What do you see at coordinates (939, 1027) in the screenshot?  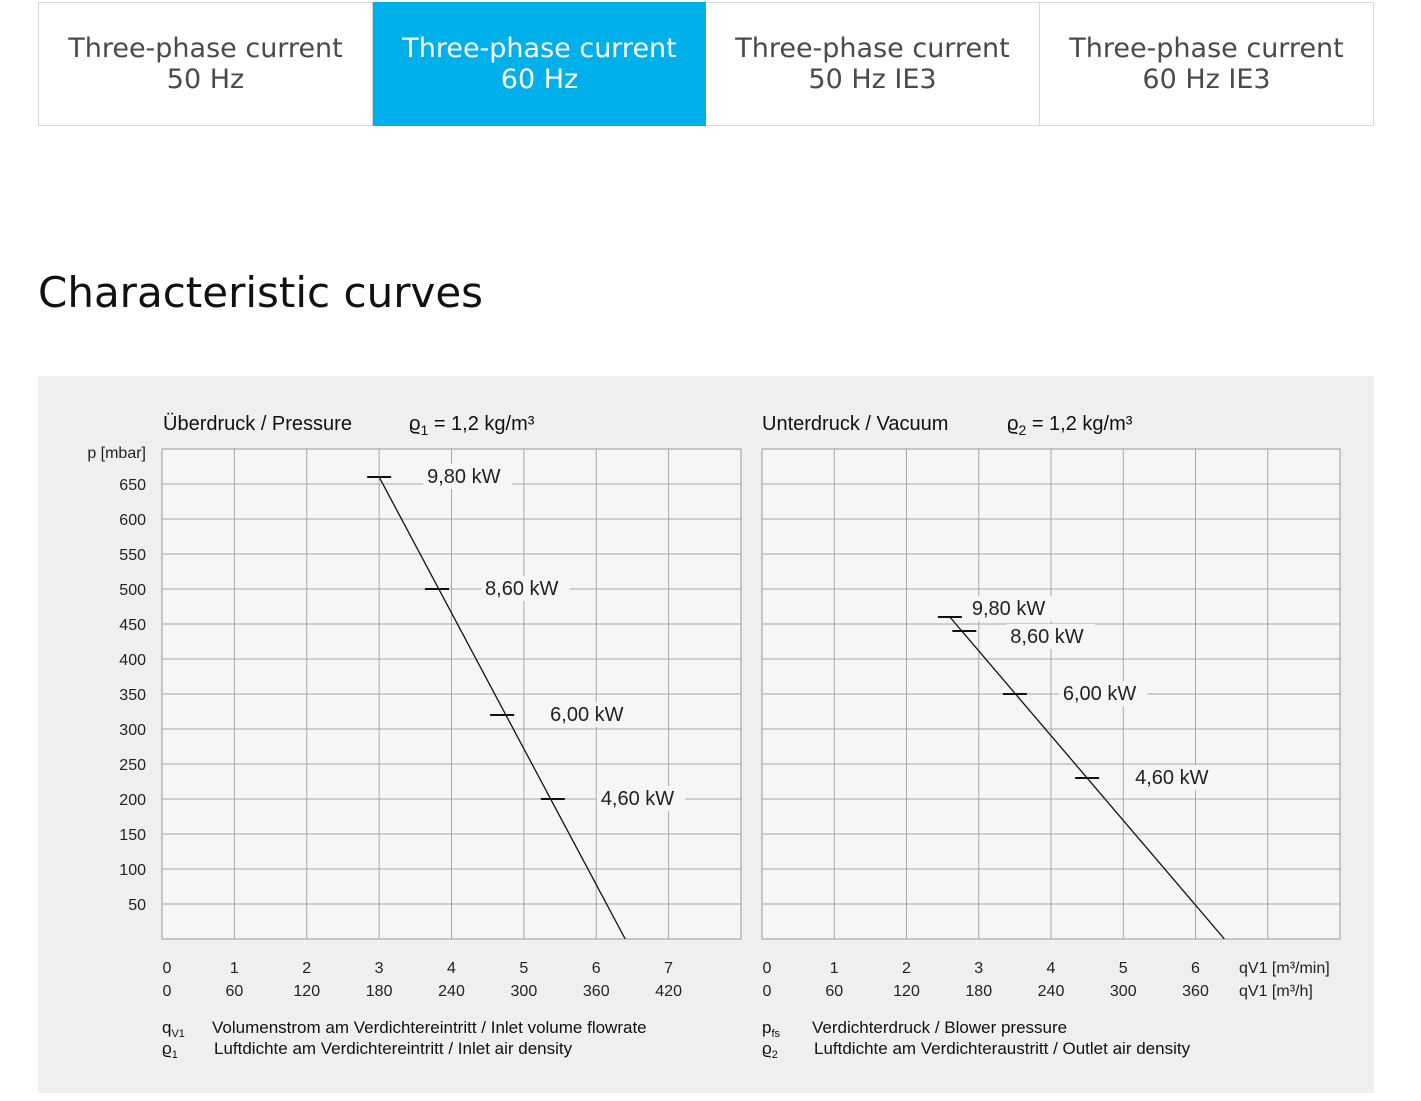 I see `legend-text: Verdichterdruck / Blower pressure` at bounding box center [939, 1027].